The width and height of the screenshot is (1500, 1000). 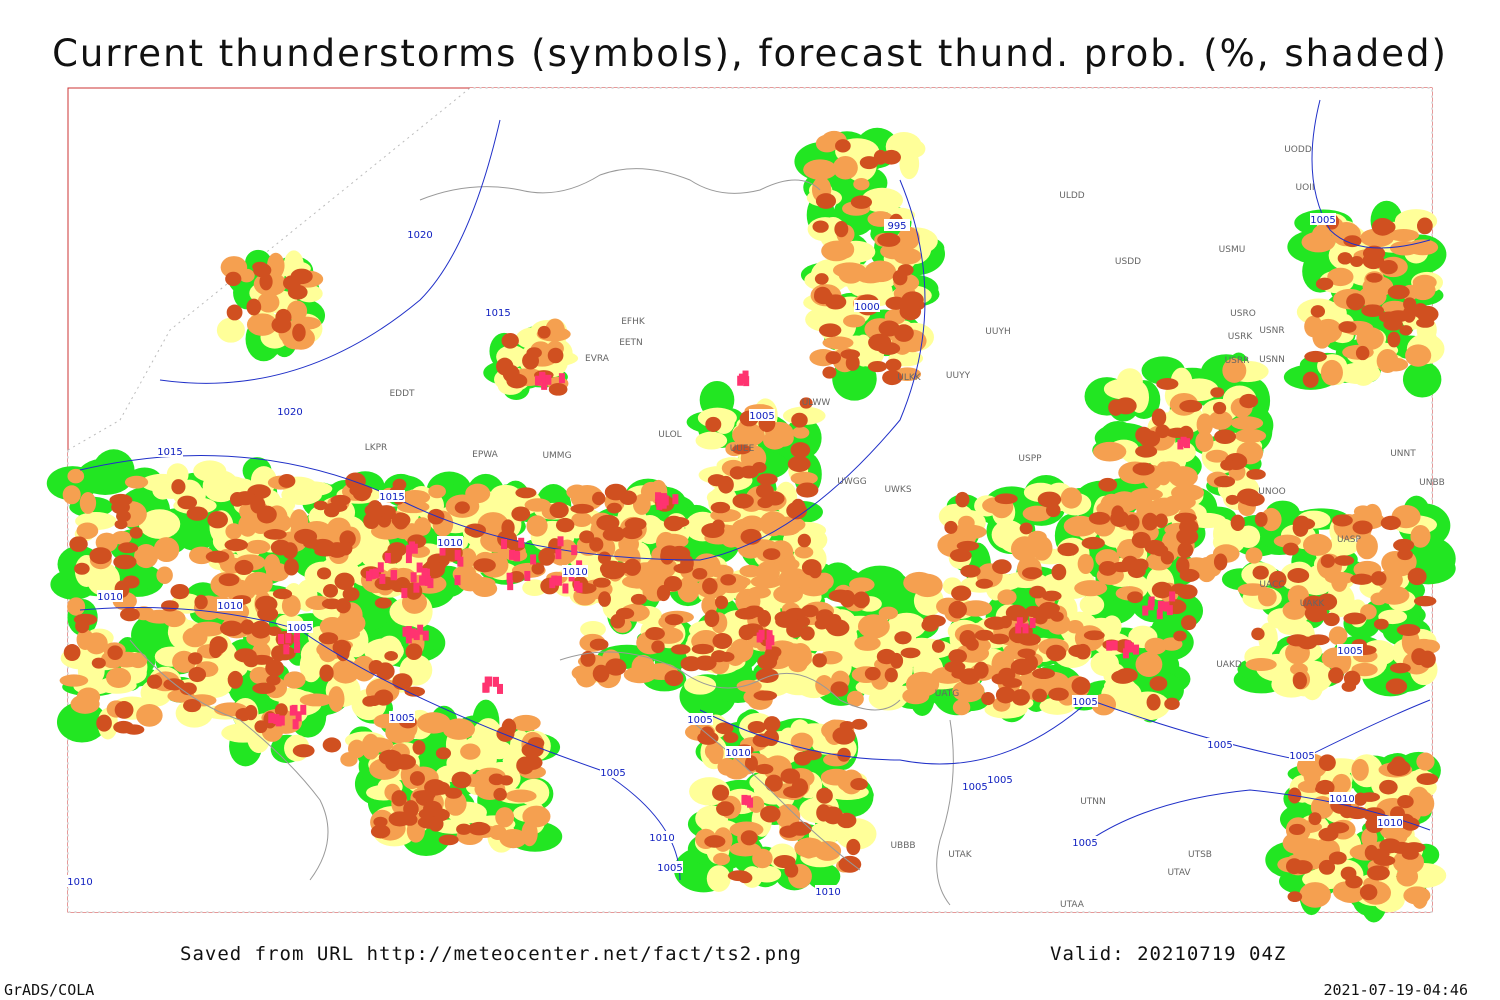 What do you see at coordinates (909, 378) in the screenshot?
I see `station-code: ULKK` at bounding box center [909, 378].